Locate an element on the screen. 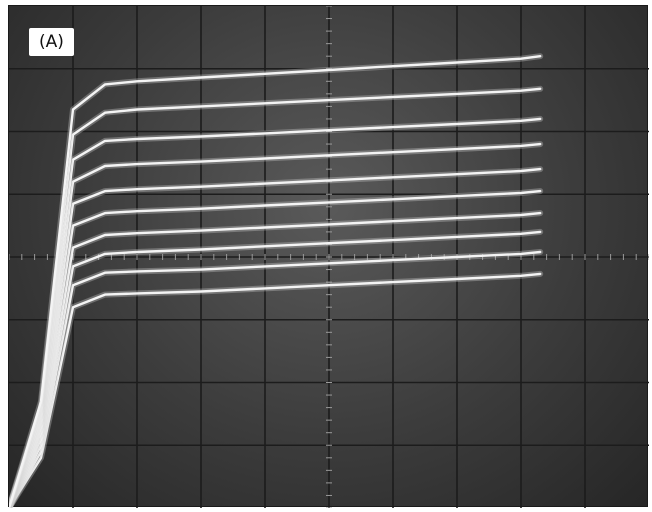 Image resolution: width=652 pixels, height=512 pixels. panel-label: (A) is located at coordinates (51, 42).